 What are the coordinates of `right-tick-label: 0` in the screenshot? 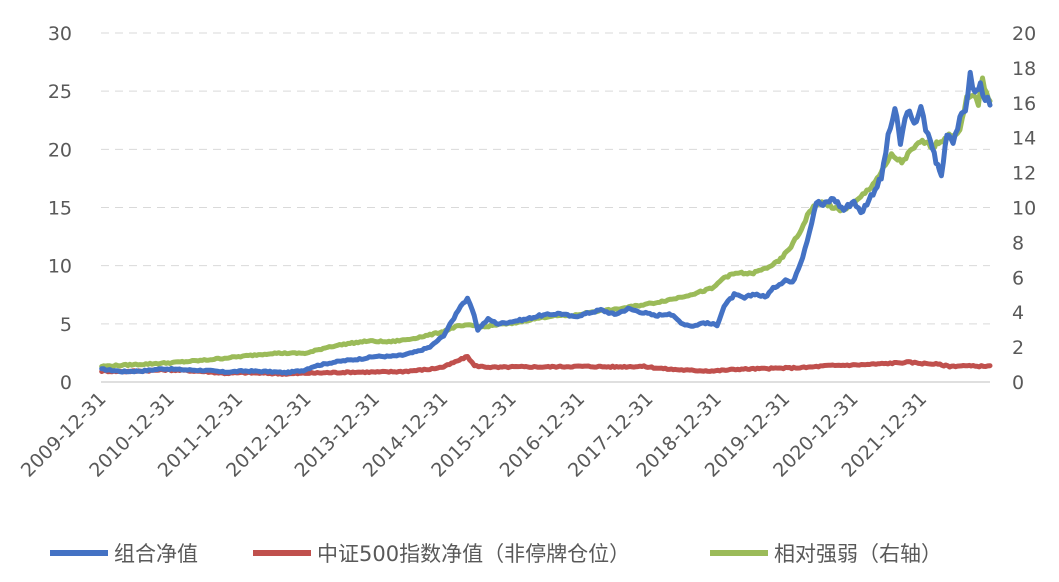 It's located at (1018, 383).